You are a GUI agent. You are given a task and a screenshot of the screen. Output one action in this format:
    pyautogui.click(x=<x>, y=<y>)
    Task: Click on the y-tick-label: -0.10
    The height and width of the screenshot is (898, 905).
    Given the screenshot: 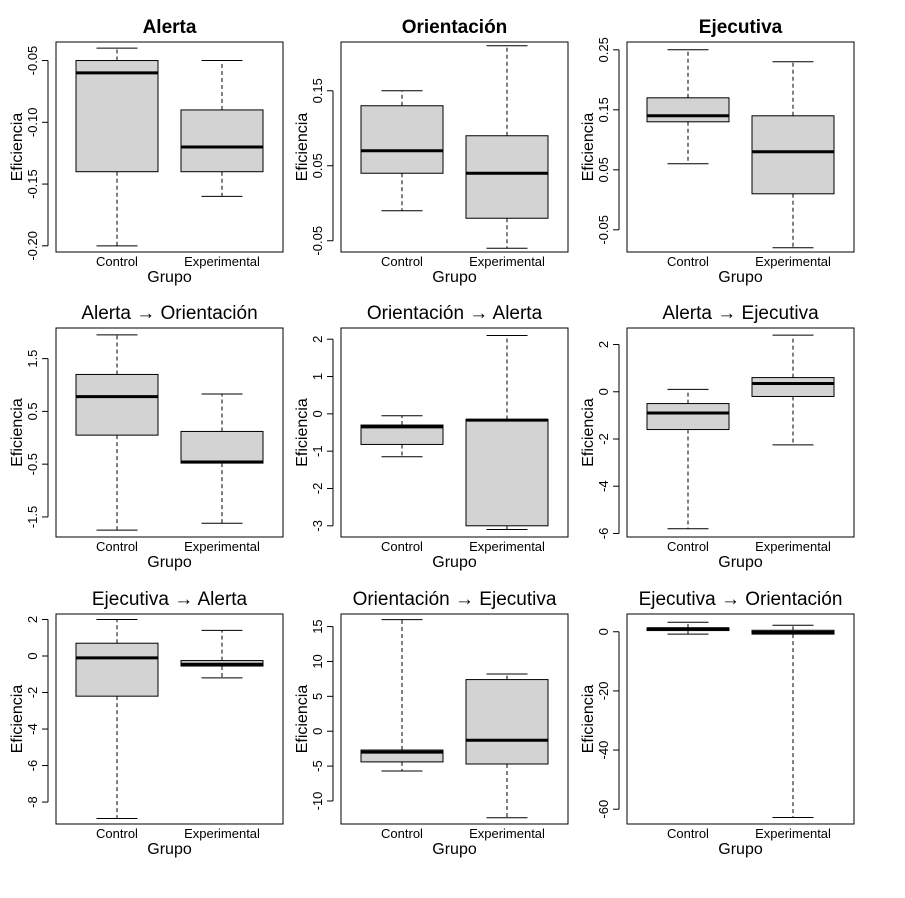 What is the action you would take?
    pyautogui.click(x=32, y=122)
    